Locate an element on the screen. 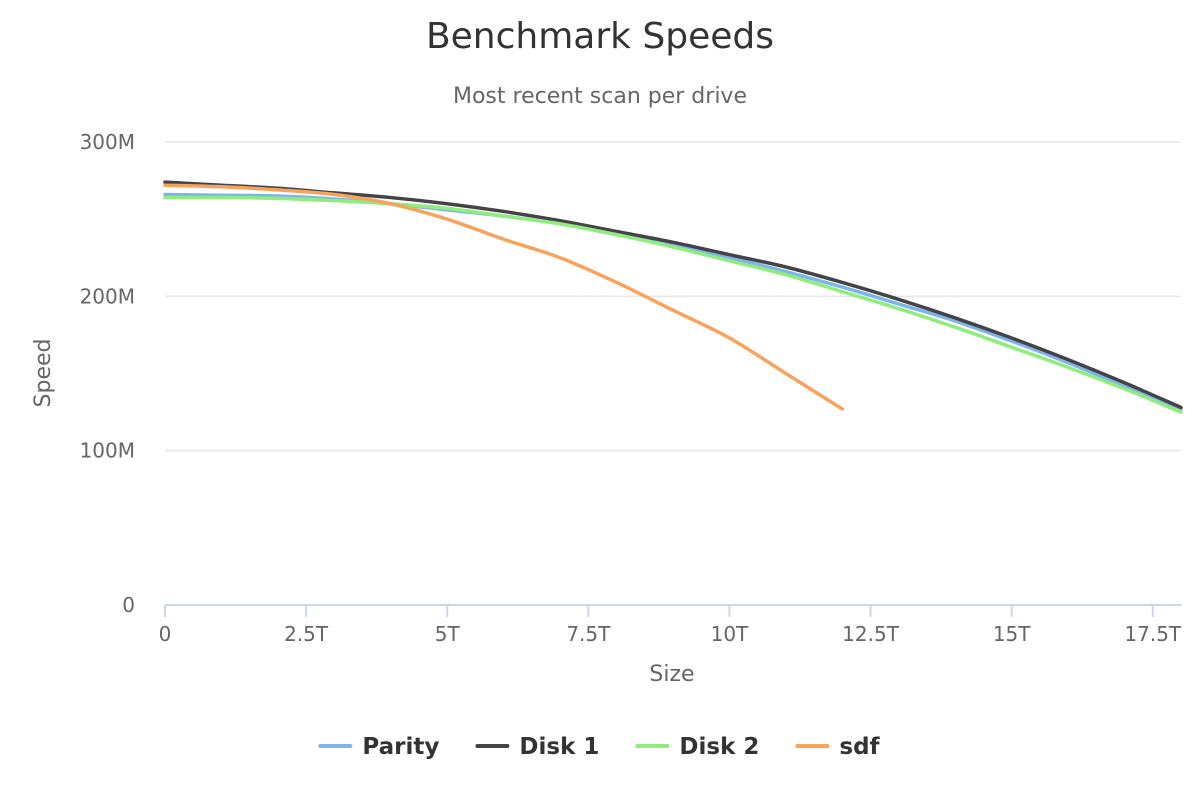 Image resolution: width=1200 pixels, height=800 pixels. chart-title: Benchmark Speeds is located at coordinates (600, 36).